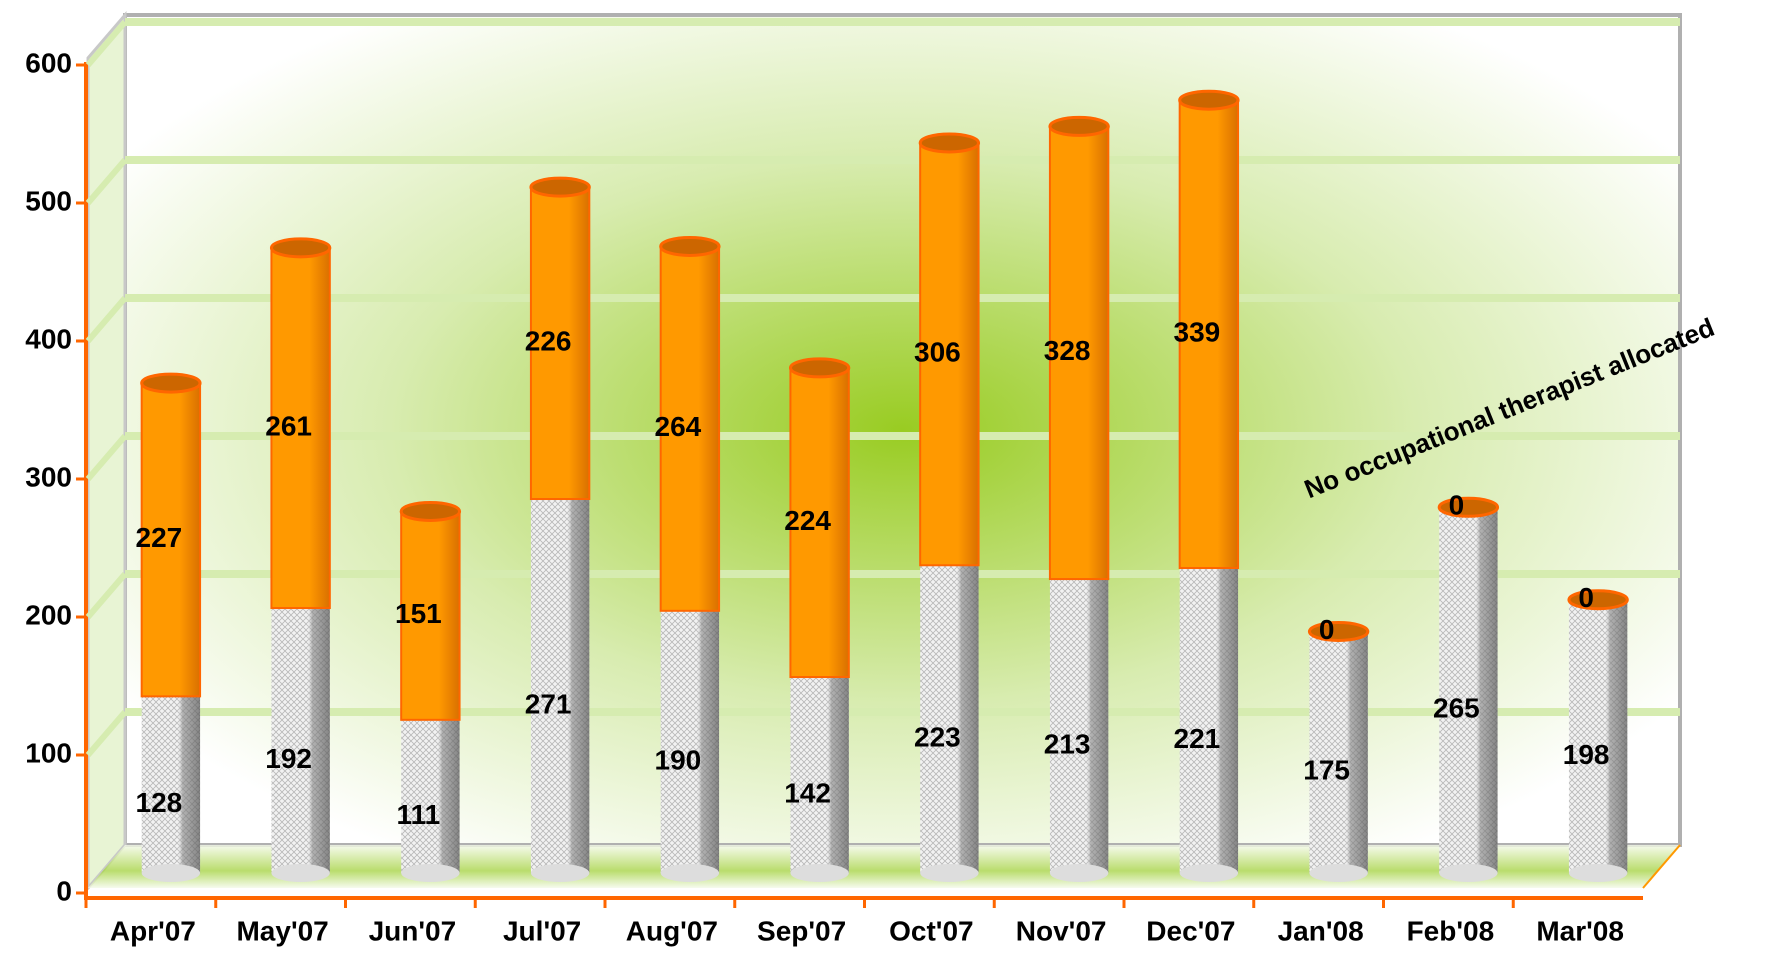 The width and height of the screenshot is (1775, 958). What do you see at coordinates (1661, 866) in the screenshot?
I see `floor-edge` at bounding box center [1661, 866].